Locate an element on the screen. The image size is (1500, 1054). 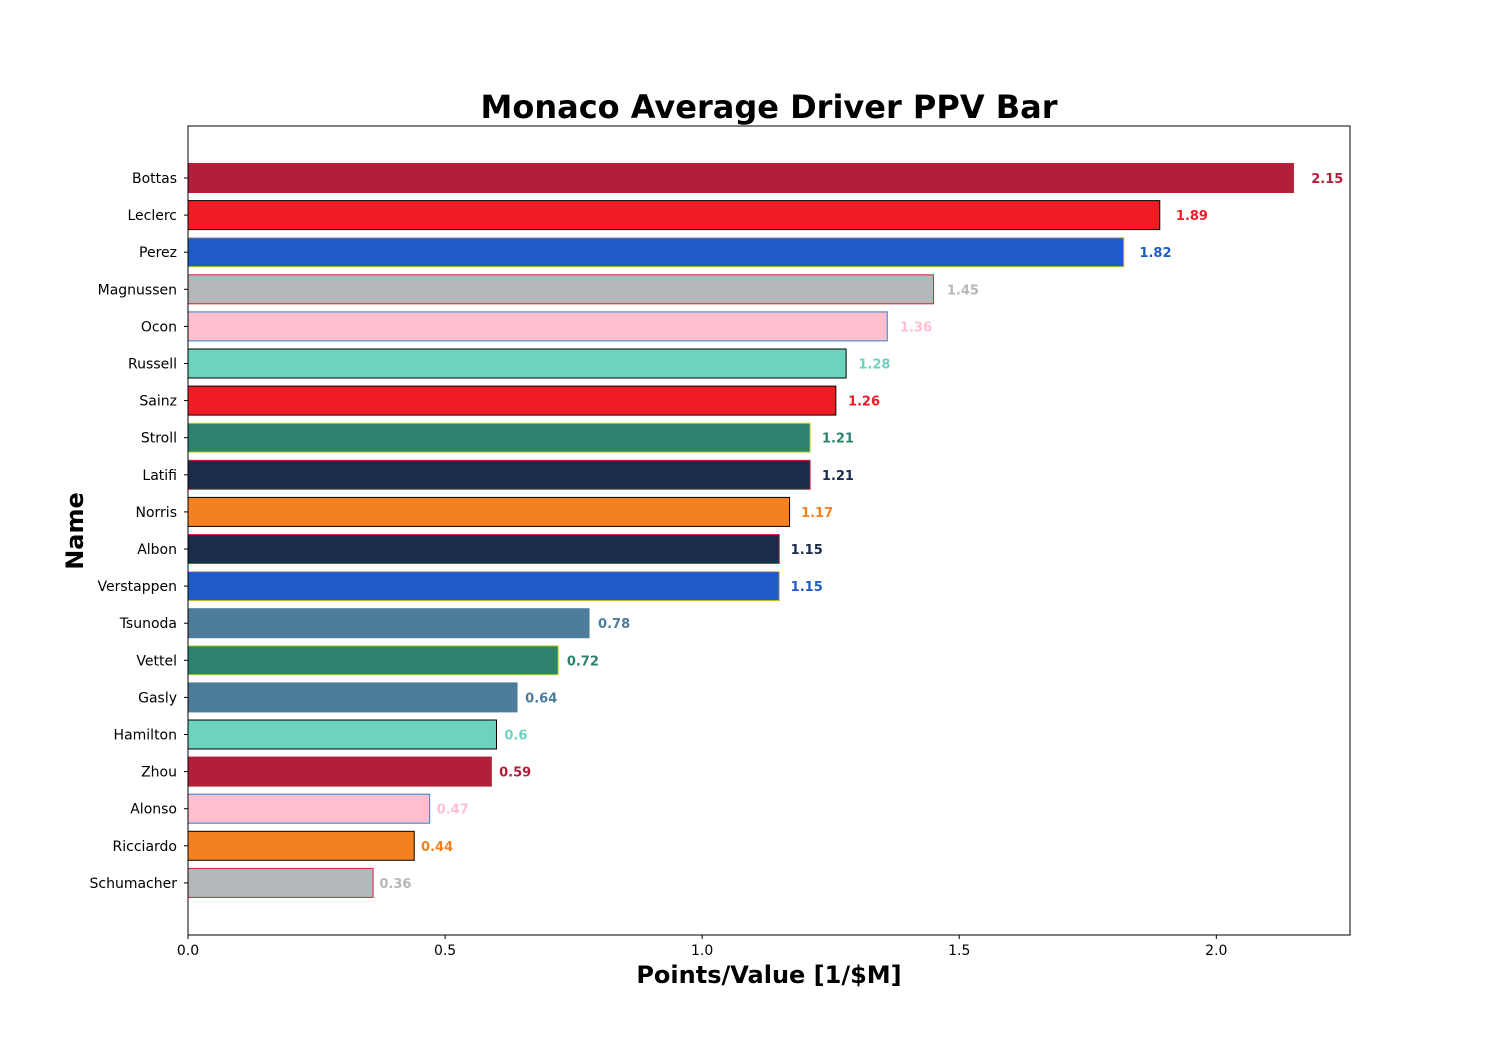
value-label-schumacher: 0.36 is located at coordinates (395, 884).